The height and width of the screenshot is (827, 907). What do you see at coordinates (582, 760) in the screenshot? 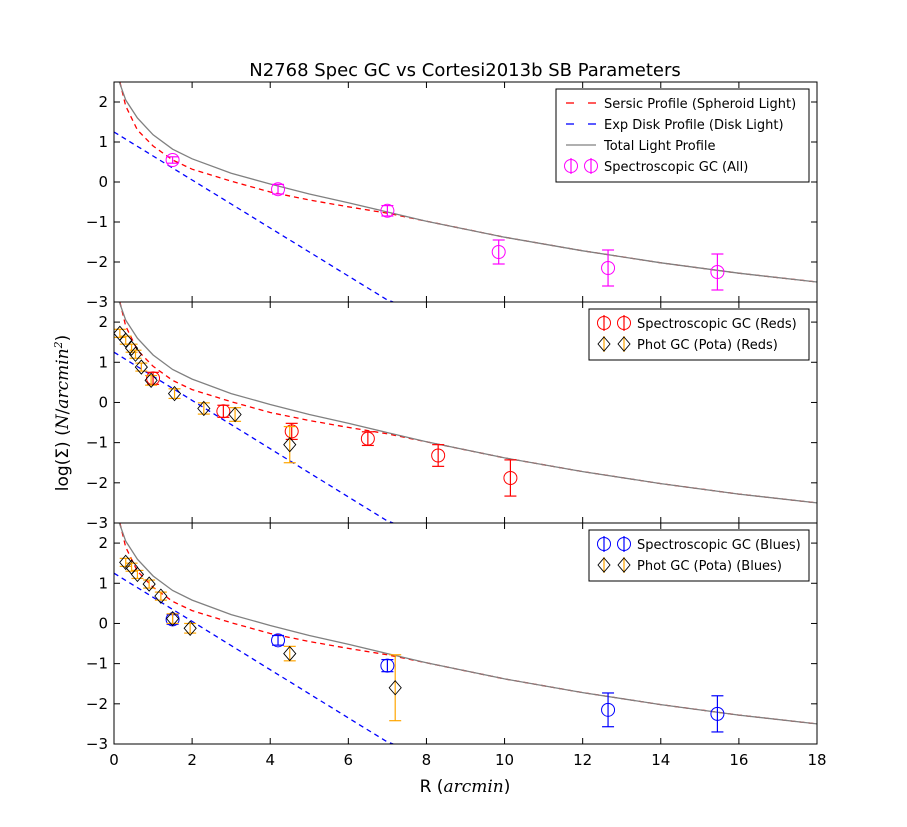
I see `x-tick-label: 12` at bounding box center [582, 760].